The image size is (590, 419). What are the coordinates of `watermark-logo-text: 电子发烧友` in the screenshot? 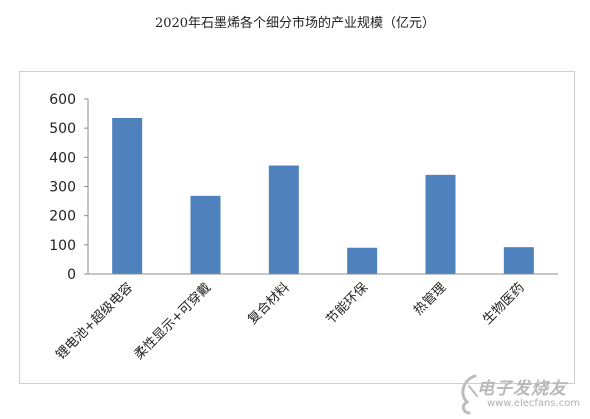 It's located at (522, 389).